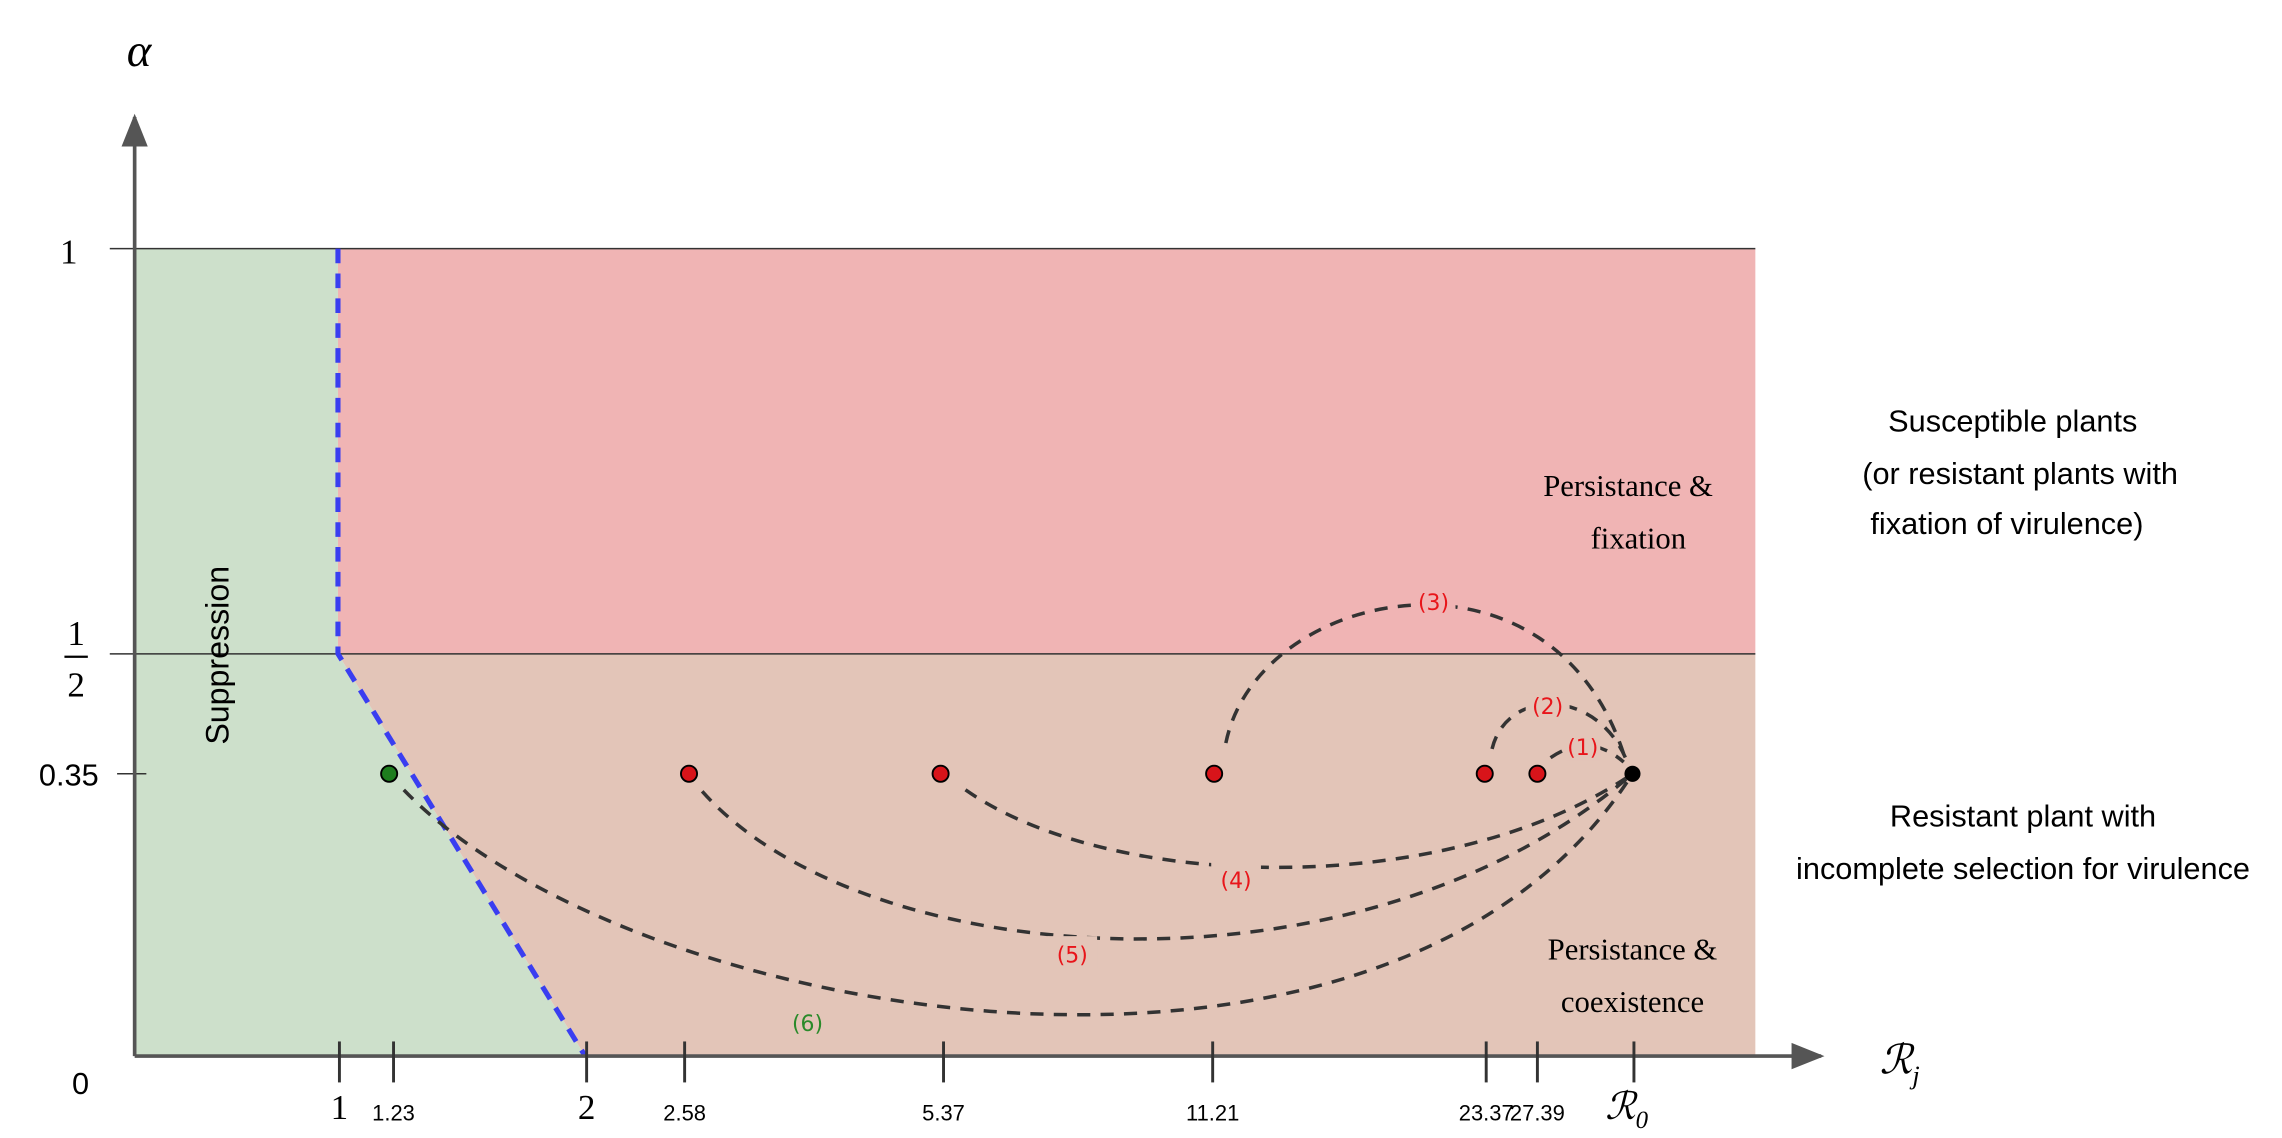  Describe the element at coordinates (1072, 955) in the screenshot. I see `path-label: (5)` at that location.